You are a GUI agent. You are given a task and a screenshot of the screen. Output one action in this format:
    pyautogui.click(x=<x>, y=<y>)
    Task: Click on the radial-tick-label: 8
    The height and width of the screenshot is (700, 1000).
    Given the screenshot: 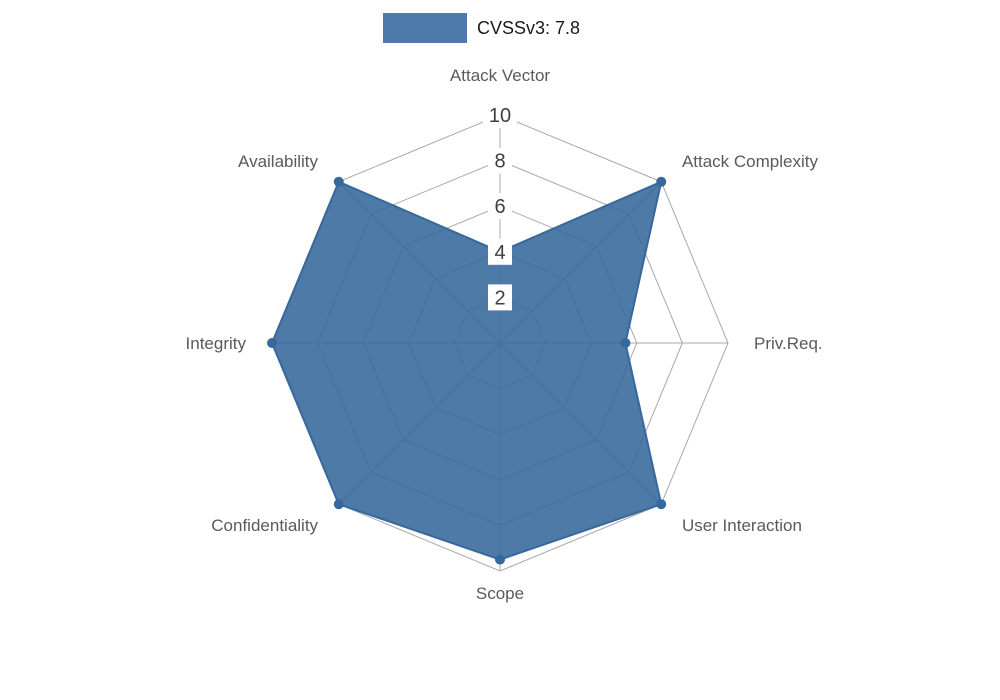 What is the action you would take?
    pyautogui.click(x=499, y=162)
    